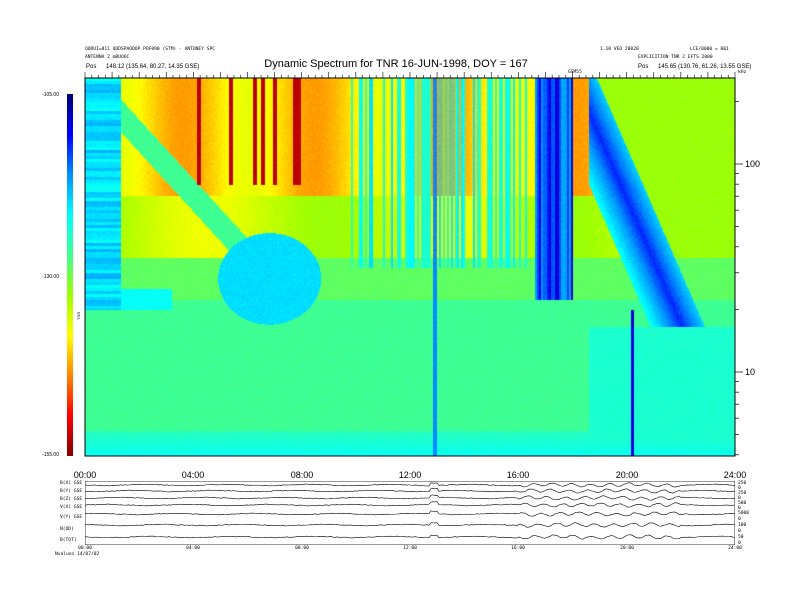 This screenshot has width=792, height=612. I want to click on cursor-left-label: Pos, so click(91, 67).